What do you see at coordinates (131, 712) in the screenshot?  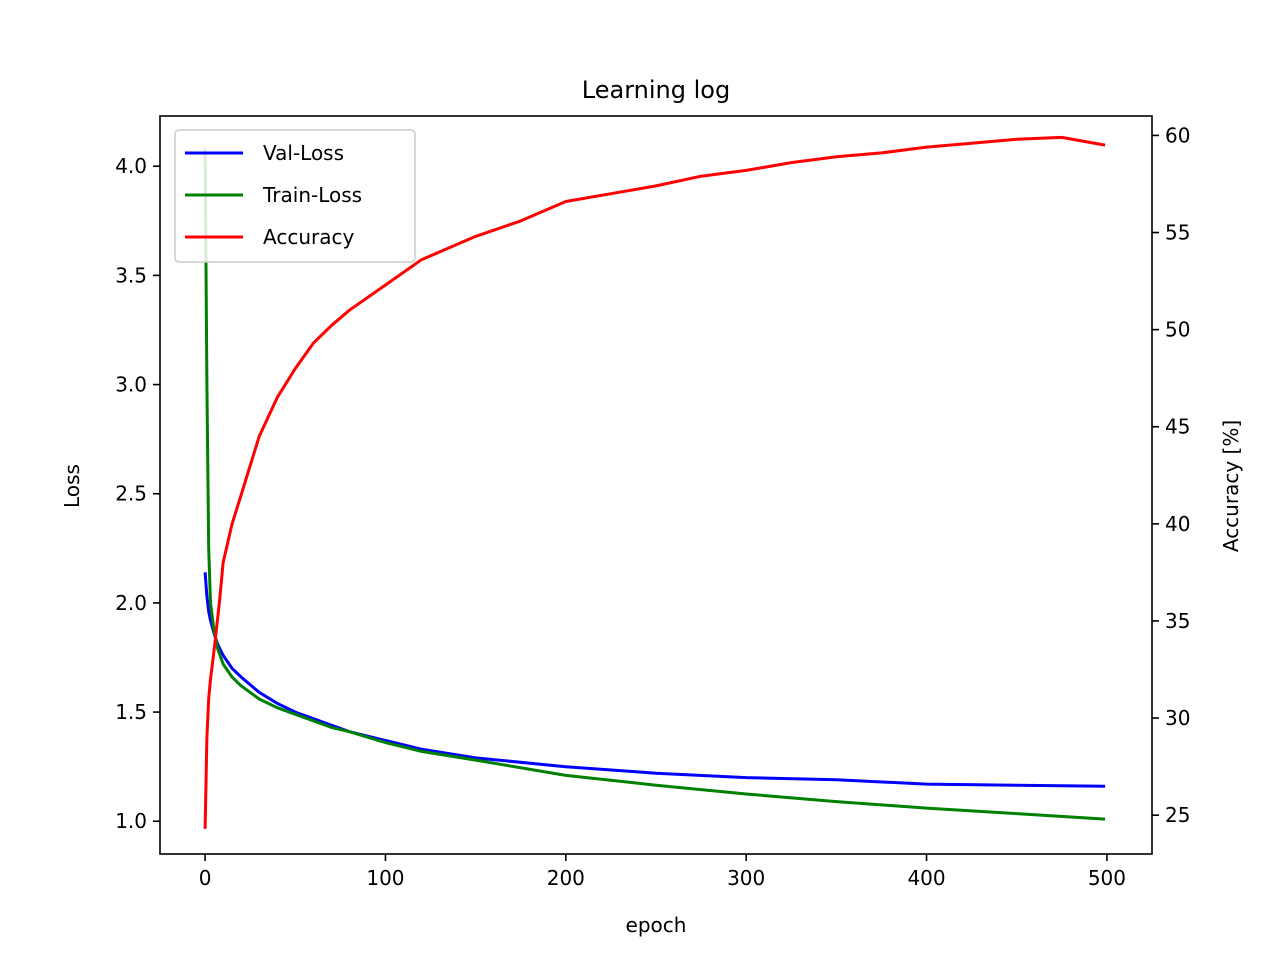 I see `y-left-tick-label: 1.5` at bounding box center [131, 712].